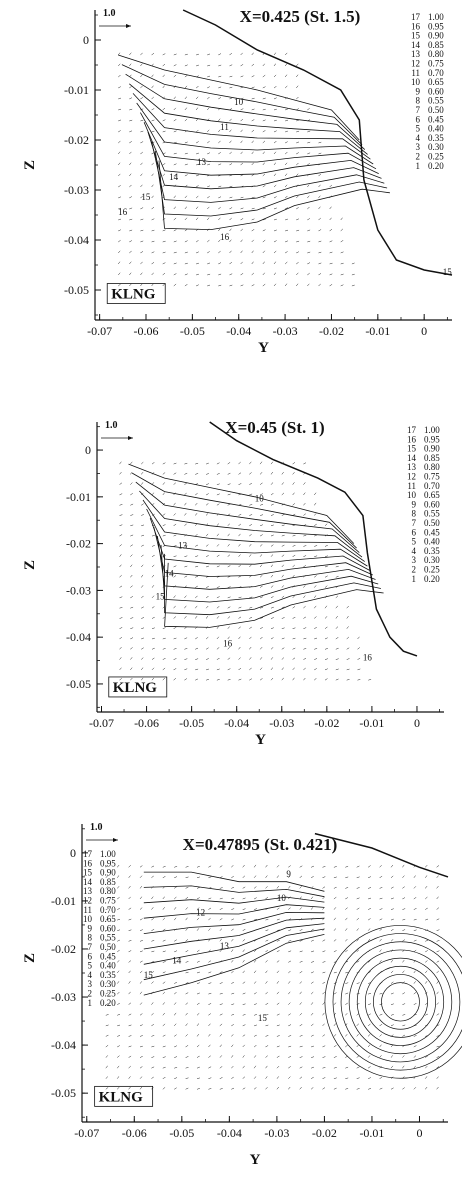 The height and width of the screenshot is (1182, 462). What do you see at coordinates (411, 477) in the screenshot?
I see `legend-level: 12` at bounding box center [411, 477].